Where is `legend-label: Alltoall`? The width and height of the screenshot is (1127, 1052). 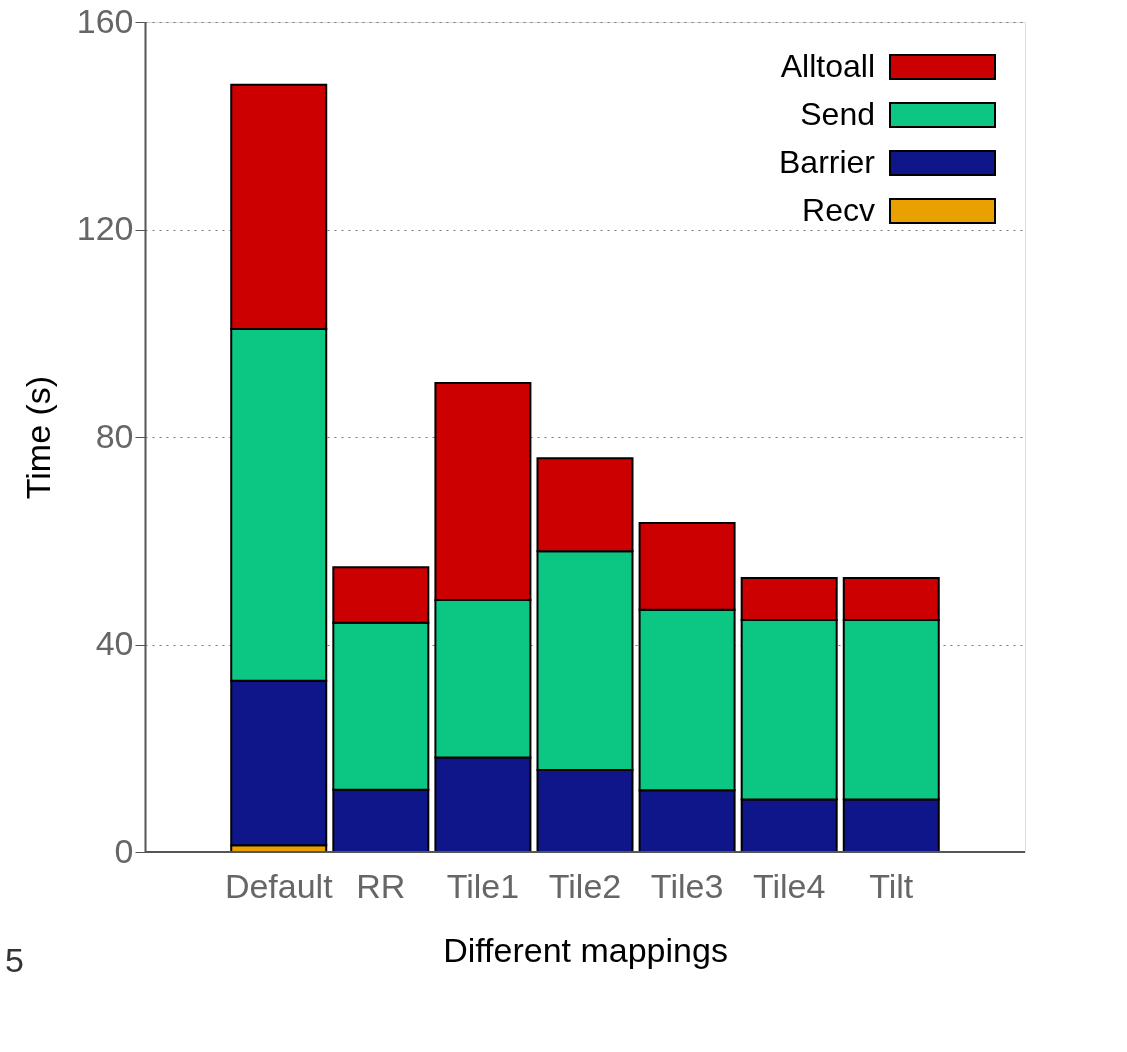 legend-label: Alltoall is located at coordinates (827, 66).